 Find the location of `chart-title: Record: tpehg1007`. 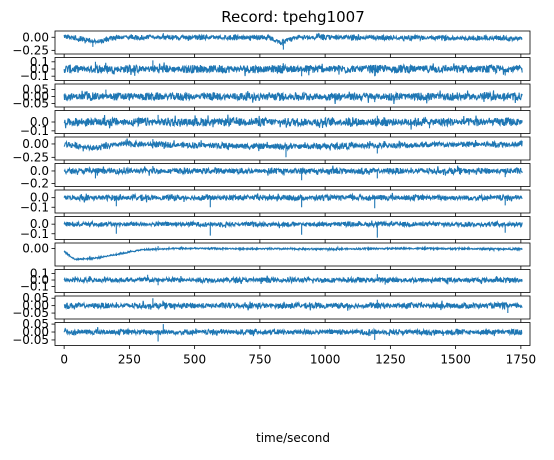

chart-title: Record: tpehg1007 is located at coordinates (292, 17).